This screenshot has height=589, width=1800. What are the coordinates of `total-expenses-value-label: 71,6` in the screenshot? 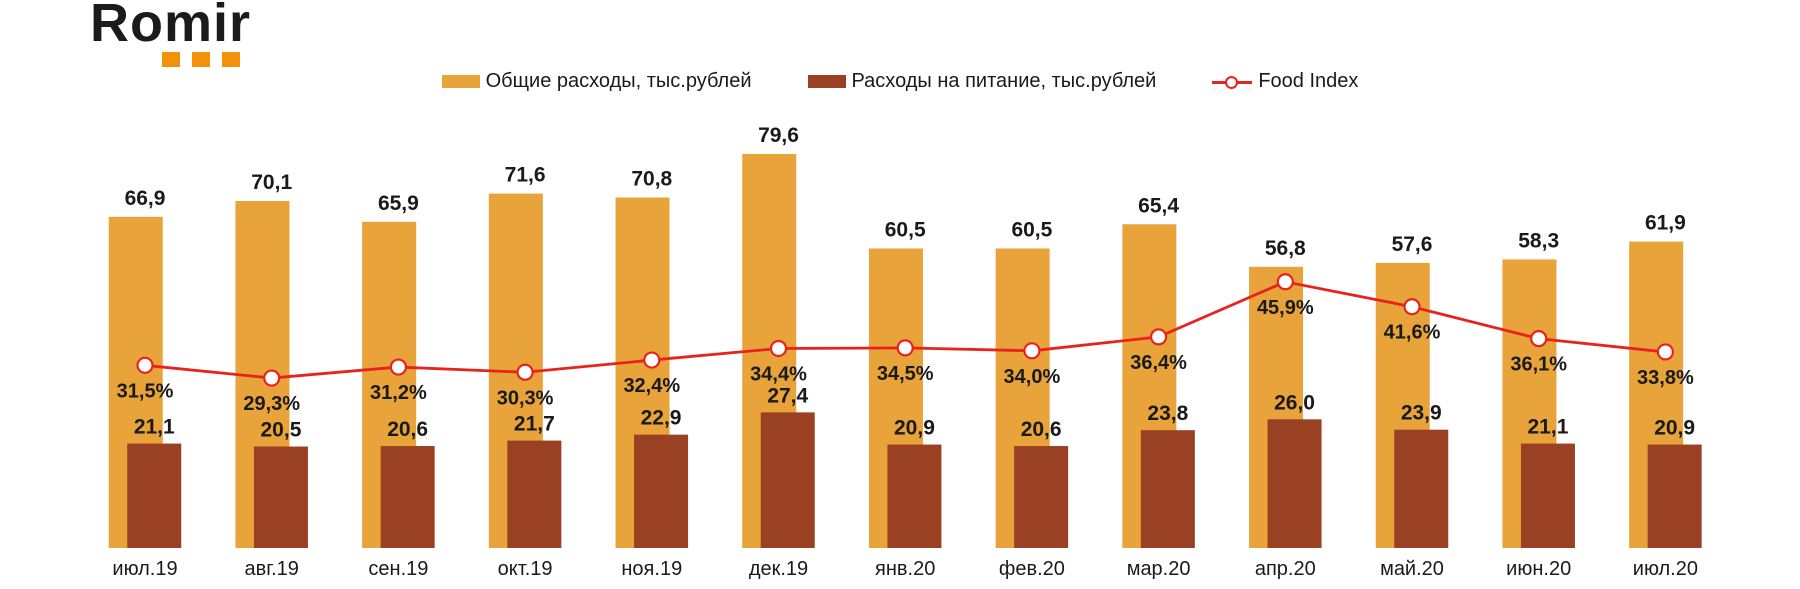 It's located at (525, 175).